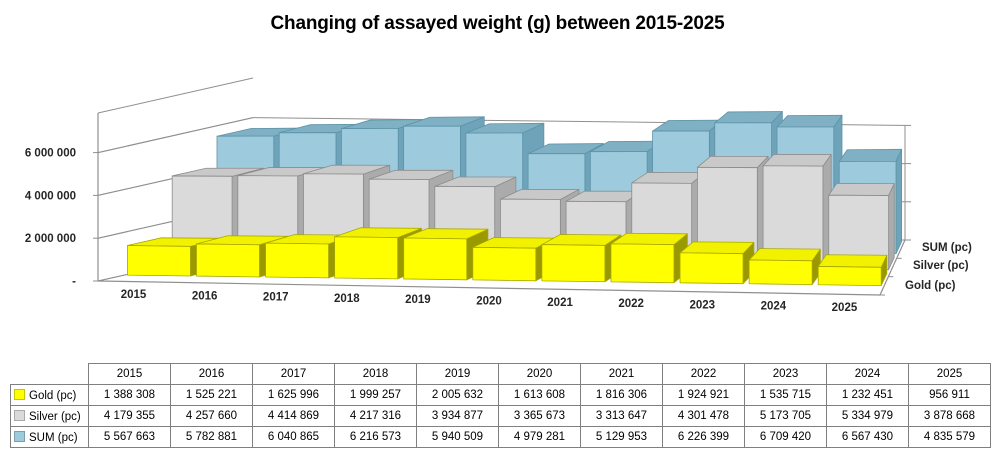  Describe the element at coordinates (867, 416) in the screenshot. I see `table-cell: 5 334 979` at that location.